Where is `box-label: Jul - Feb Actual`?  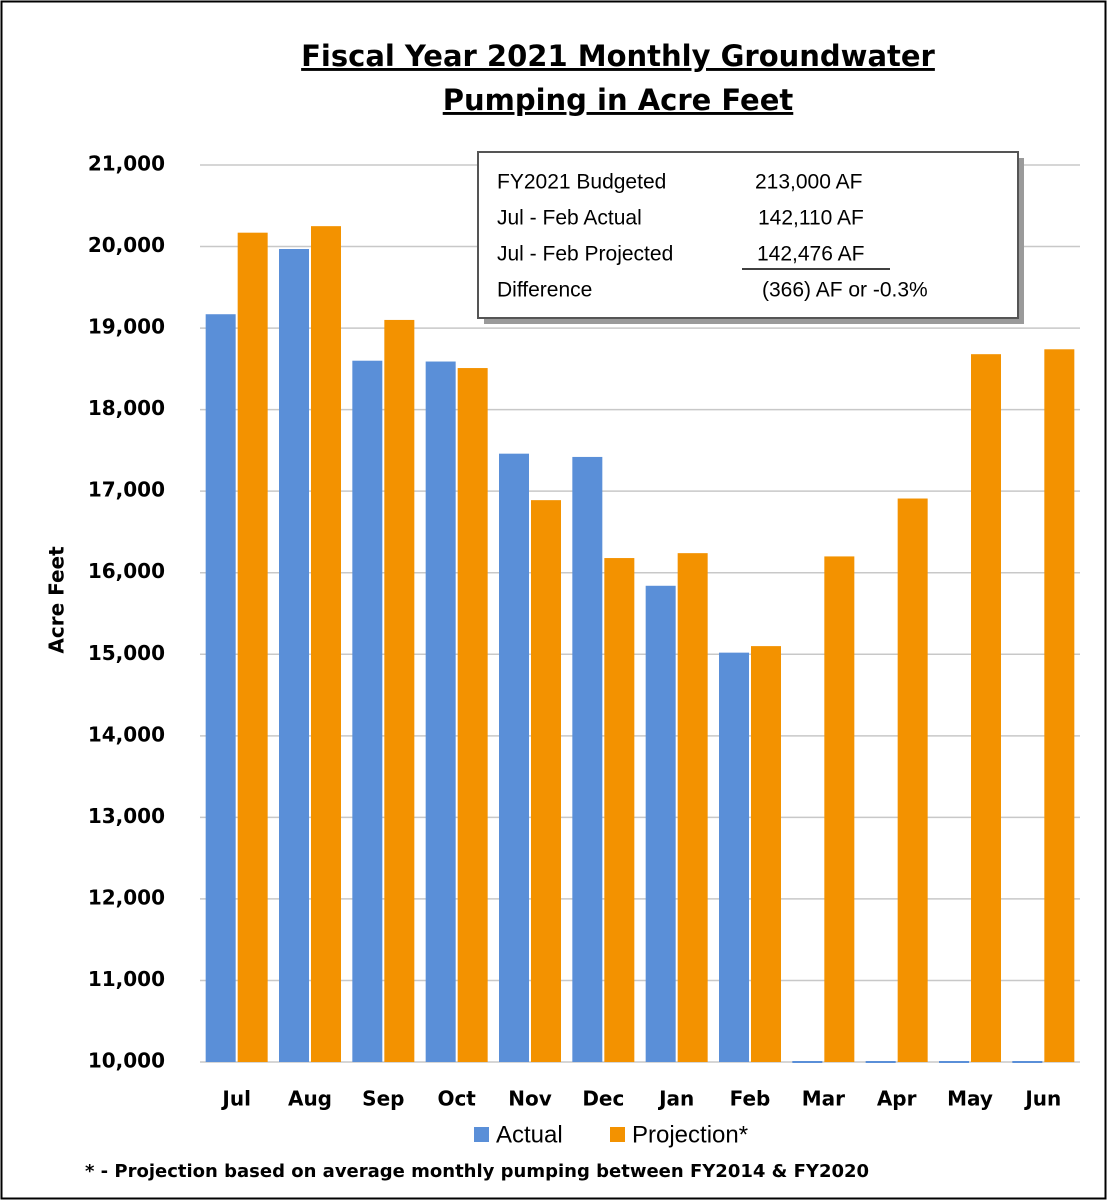
box-label: Jul - Feb Actual is located at coordinates (569, 218).